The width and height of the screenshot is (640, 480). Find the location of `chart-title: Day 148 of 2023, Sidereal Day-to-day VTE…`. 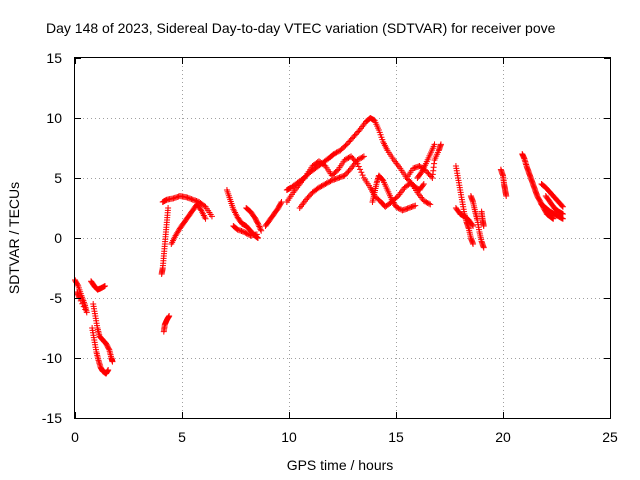

chart-title: Day 148 of 2023, Sidereal Day-to-day VTE… is located at coordinates (301, 28).